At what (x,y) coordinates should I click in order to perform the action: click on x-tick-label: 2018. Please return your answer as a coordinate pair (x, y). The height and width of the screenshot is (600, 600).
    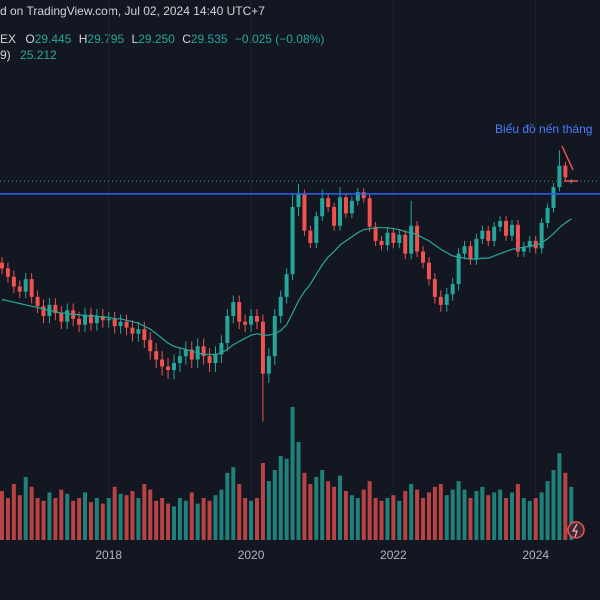
    Looking at the image, I should click on (108, 555).